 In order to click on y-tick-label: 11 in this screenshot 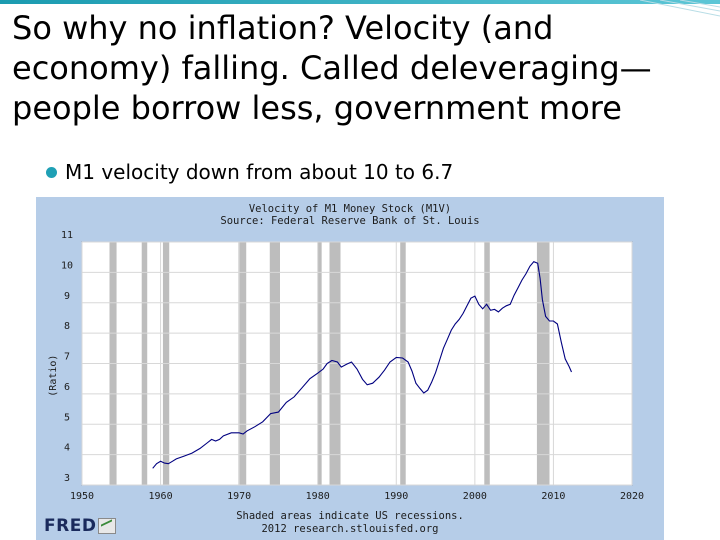, I will do `click(67, 235)`.